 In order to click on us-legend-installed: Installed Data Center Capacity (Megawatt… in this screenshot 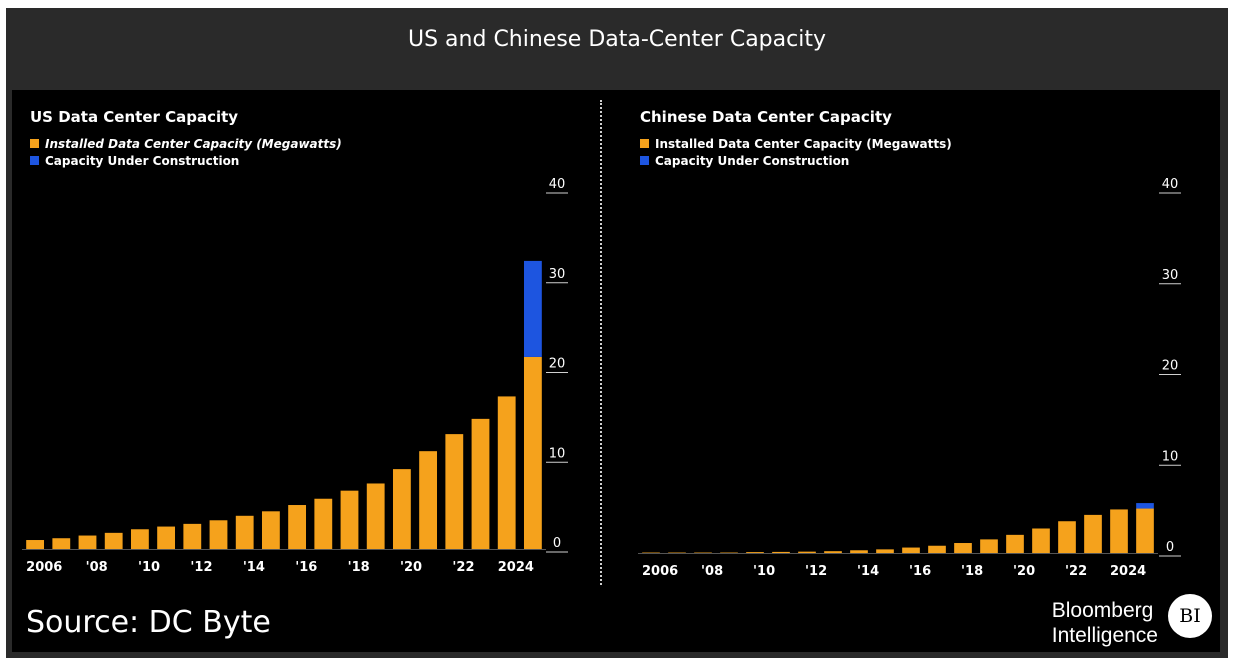, I will do `click(186, 143)`.